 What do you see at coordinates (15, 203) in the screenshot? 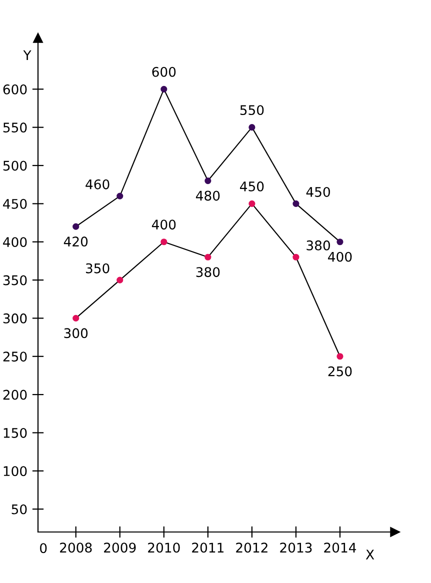
I see `y-tick-label: 450` at bounding box center [15, 203].